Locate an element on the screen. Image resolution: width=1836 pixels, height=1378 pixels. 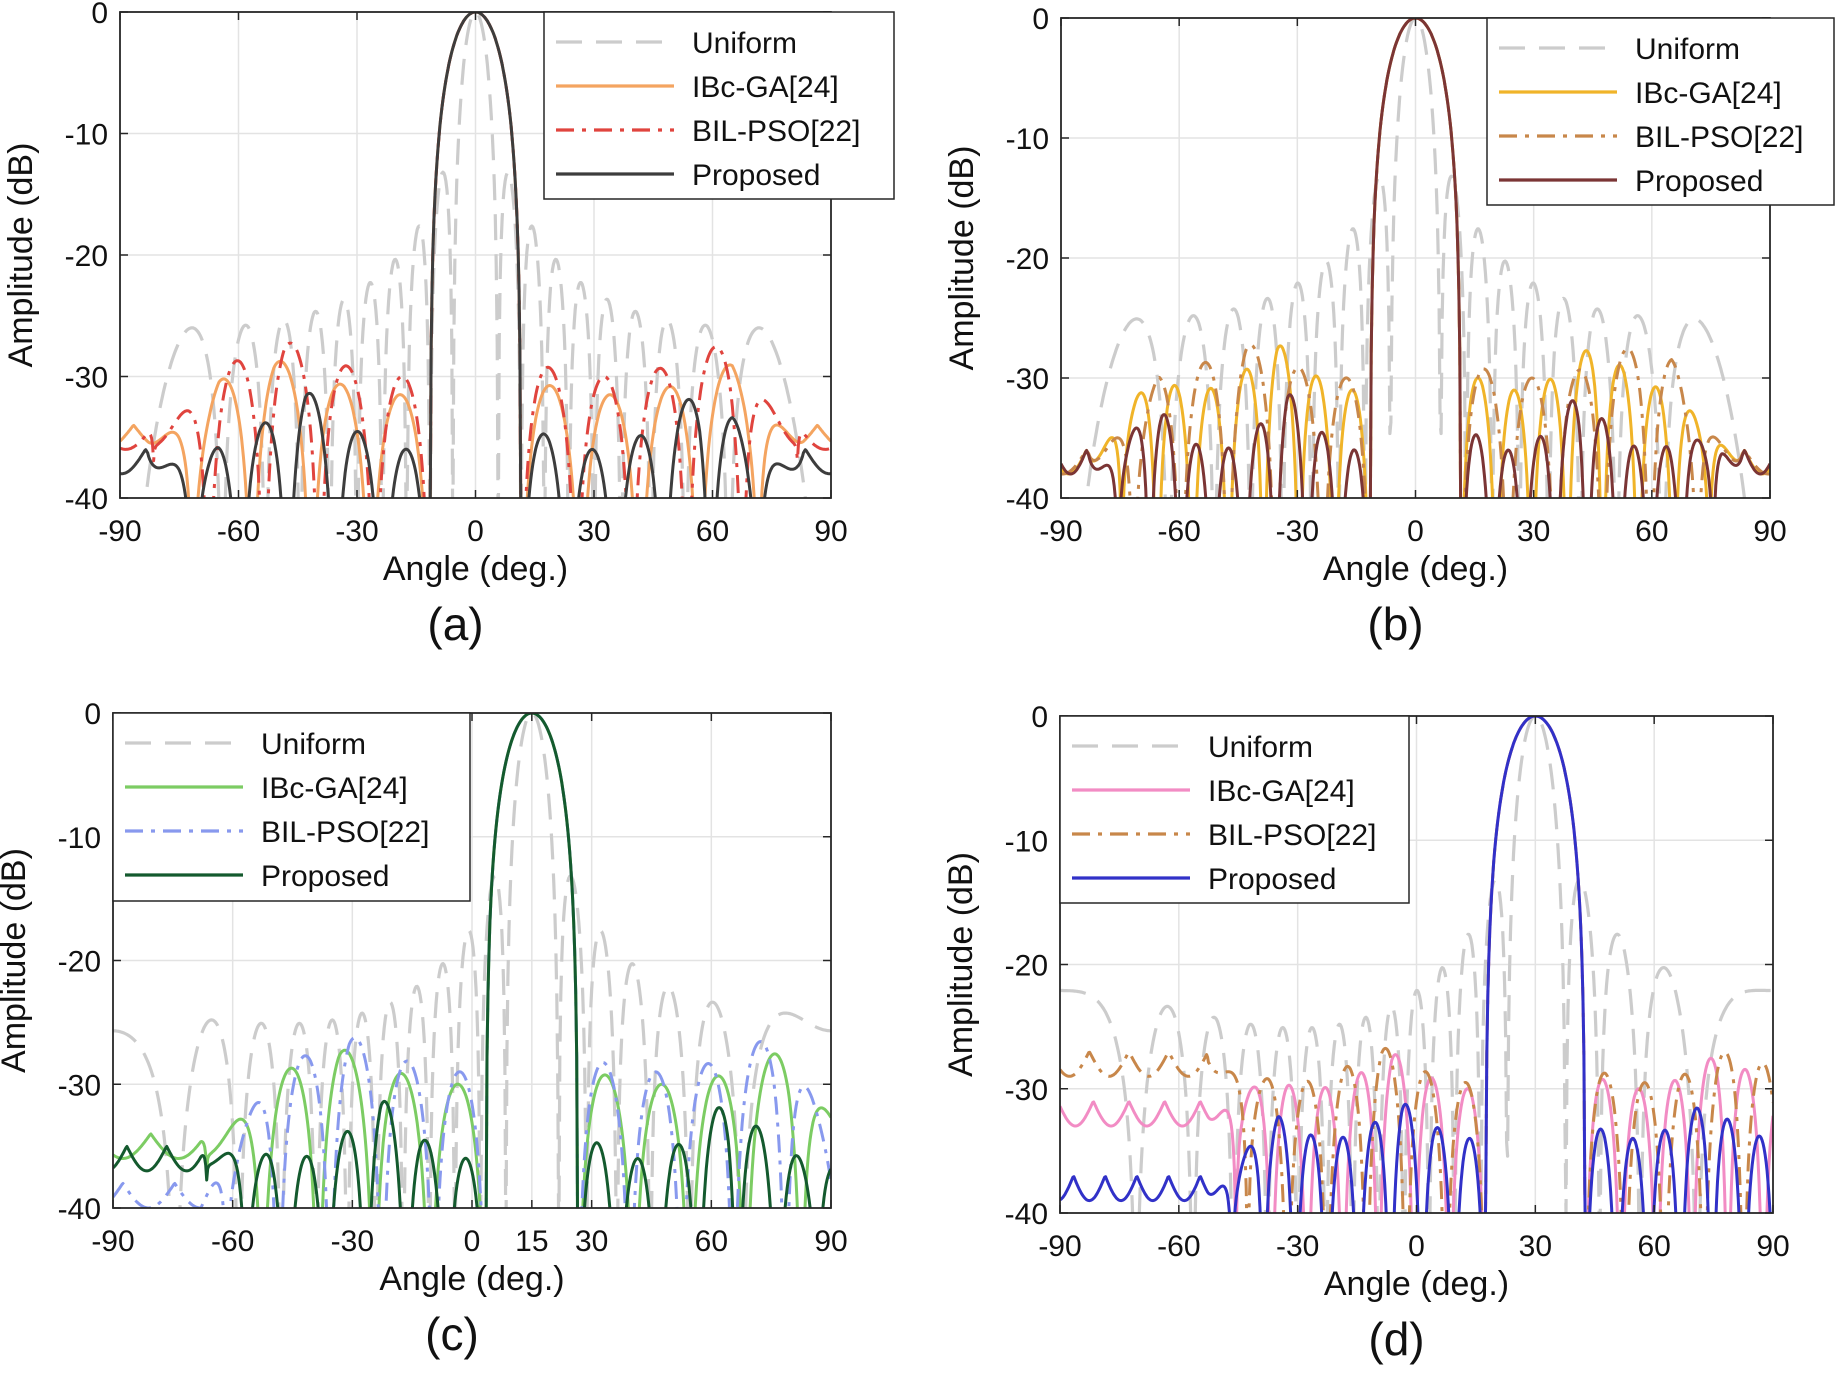
panel-label: (d) is located at coordinates (1396, 1339).